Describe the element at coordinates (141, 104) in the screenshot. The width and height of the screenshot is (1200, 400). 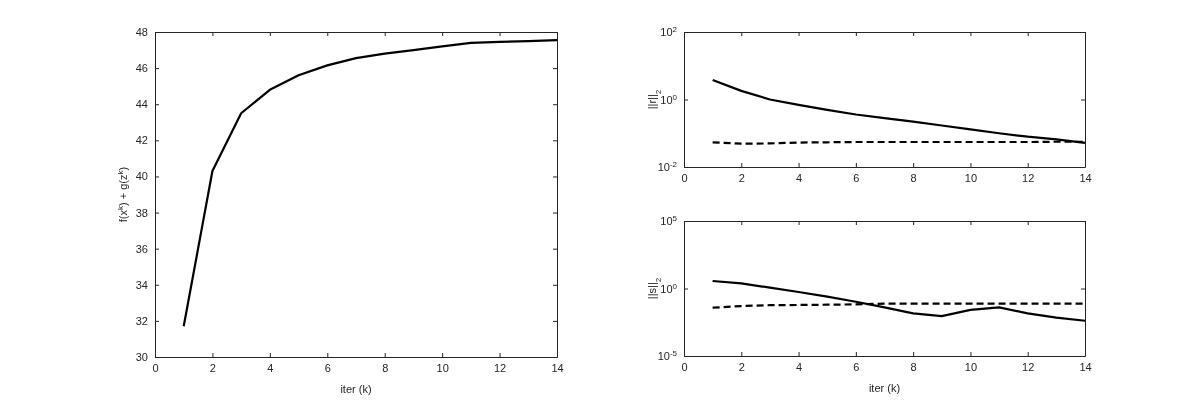
I see `y-tick-label: 44` at that location.